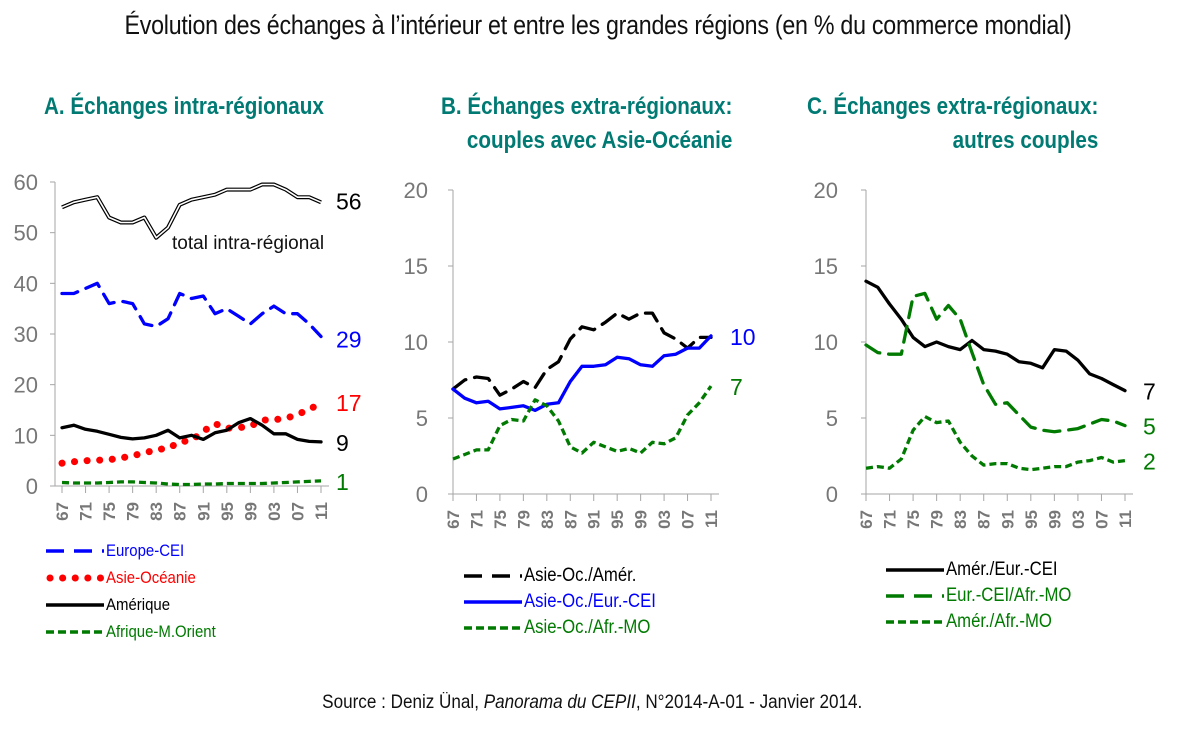 This screenshot has height=730, width=1196. What do you see at coordinates (599, 140) in the screenshot?
I see `panel-b-title-line2: couples avec Asie-Océanie` at bounding box center [599, 140].